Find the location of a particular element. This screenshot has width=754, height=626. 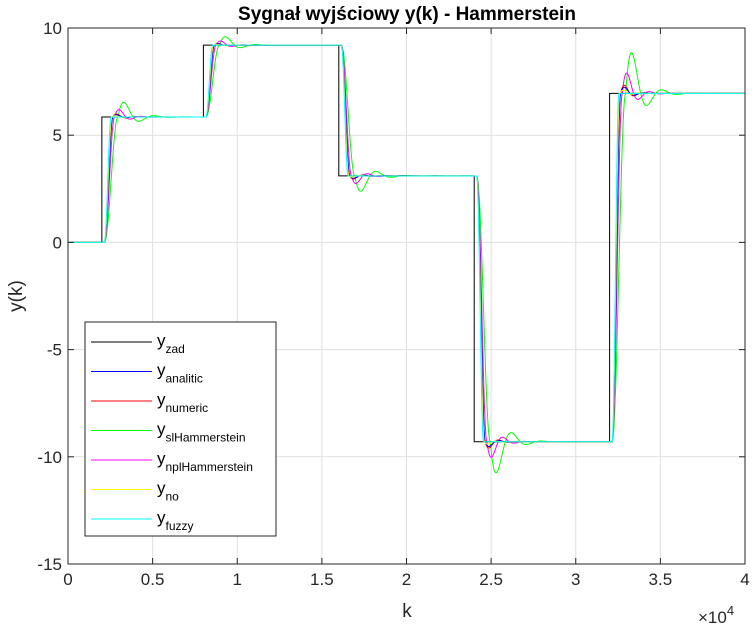

y-tick-label: 0 is located at coordinates (57, 242).